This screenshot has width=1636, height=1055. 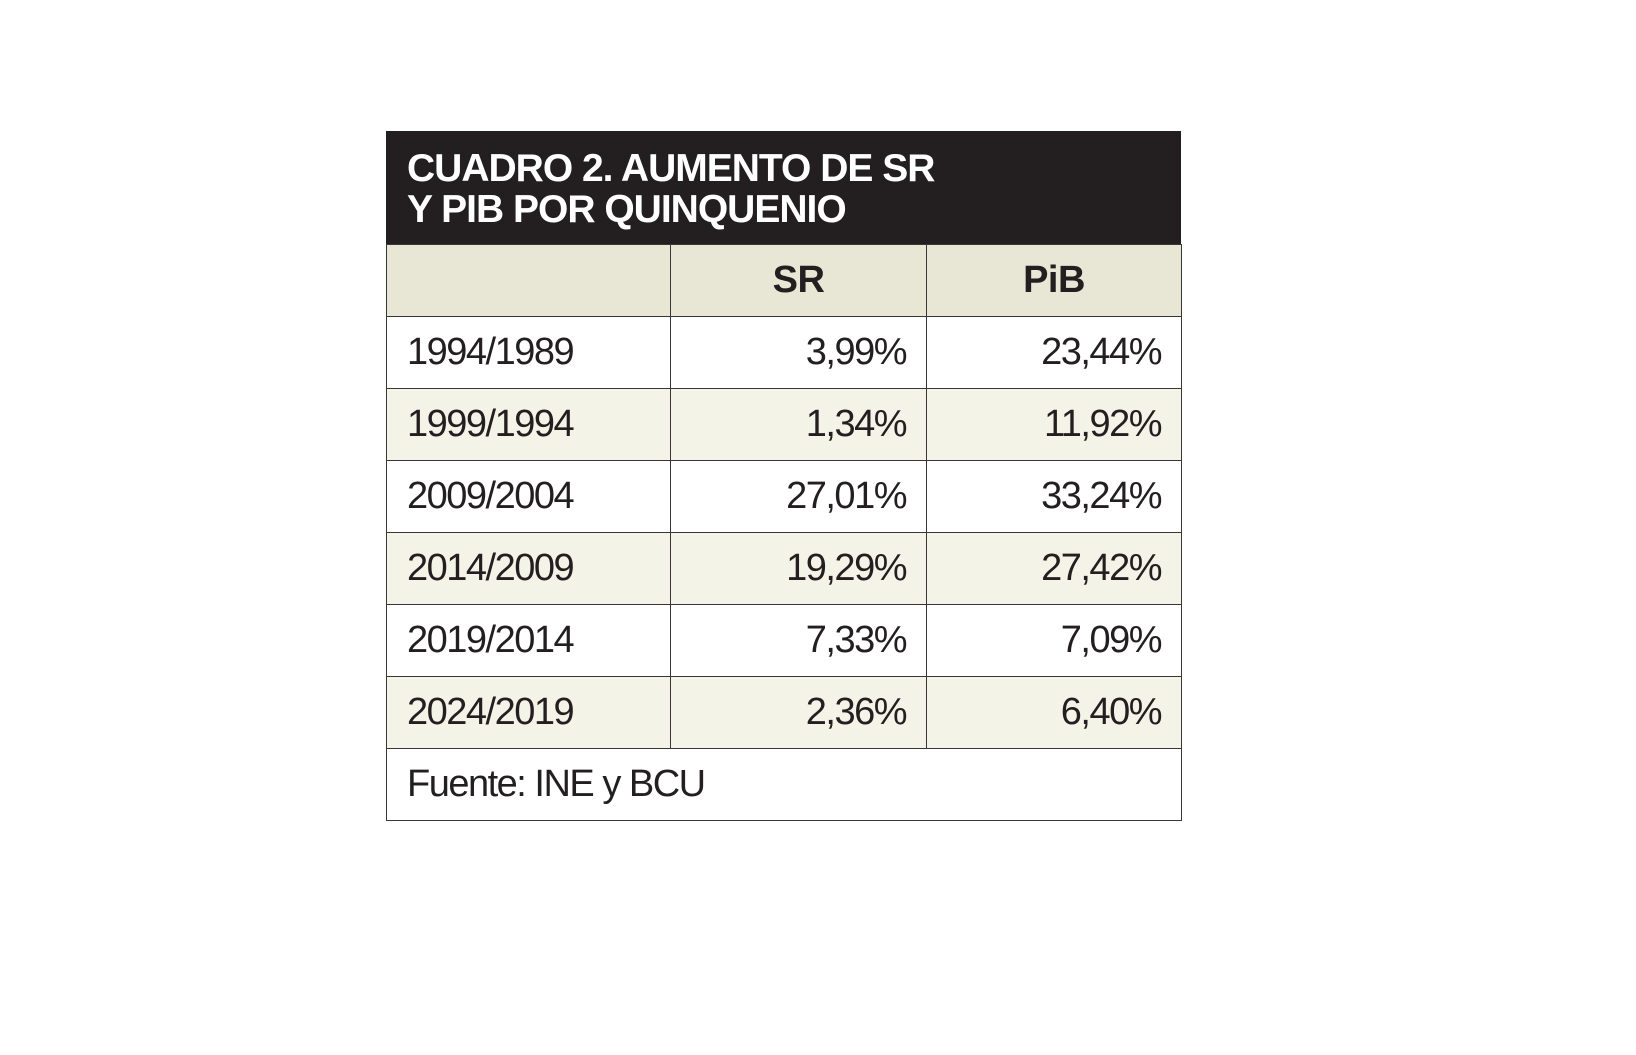 I want to click on table-title-line-1: CUADRO 2. AUMENTO DE SR, so click(x=671, y=168).